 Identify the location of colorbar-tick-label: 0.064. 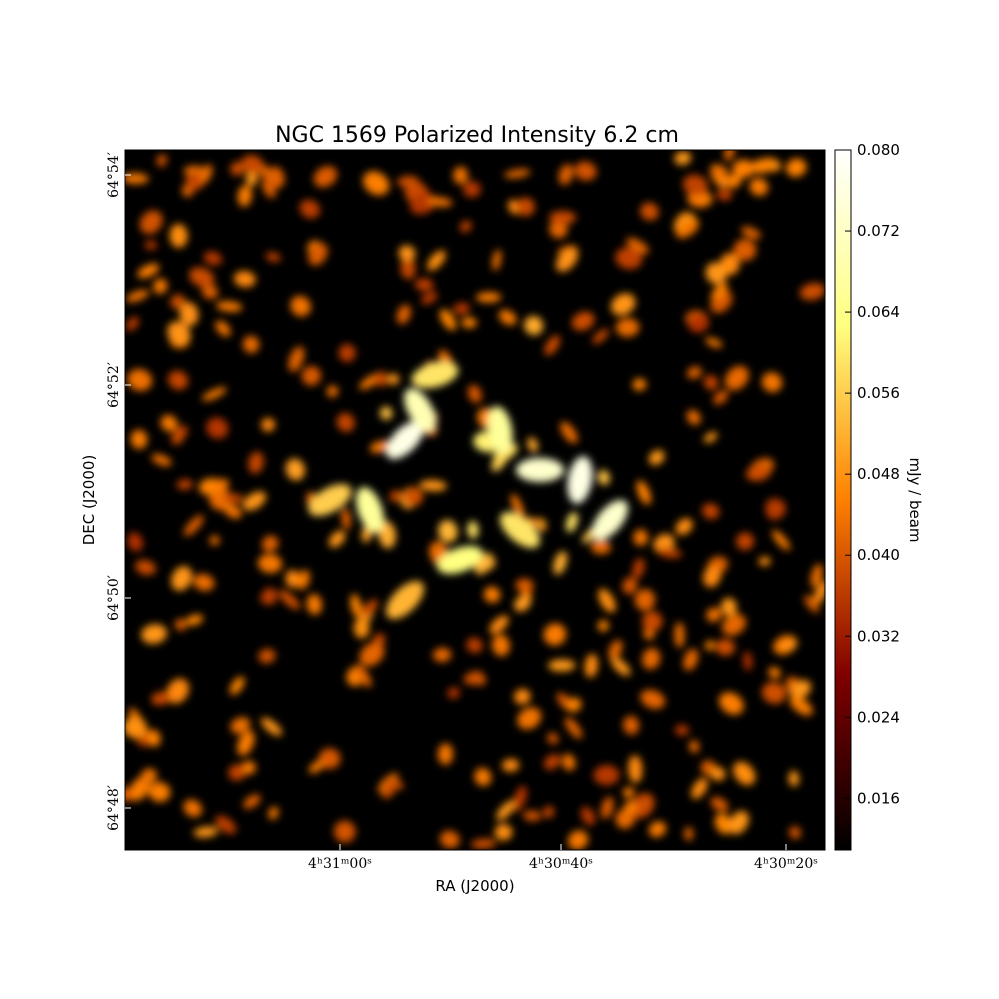
(878, 312).